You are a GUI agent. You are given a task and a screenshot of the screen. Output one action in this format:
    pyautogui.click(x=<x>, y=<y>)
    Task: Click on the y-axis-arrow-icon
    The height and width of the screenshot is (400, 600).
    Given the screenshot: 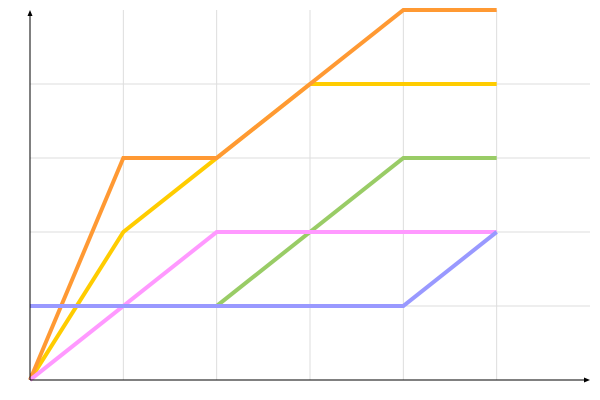 What is the action you would take?
    pyautogui.click(x=30, y=13)
    